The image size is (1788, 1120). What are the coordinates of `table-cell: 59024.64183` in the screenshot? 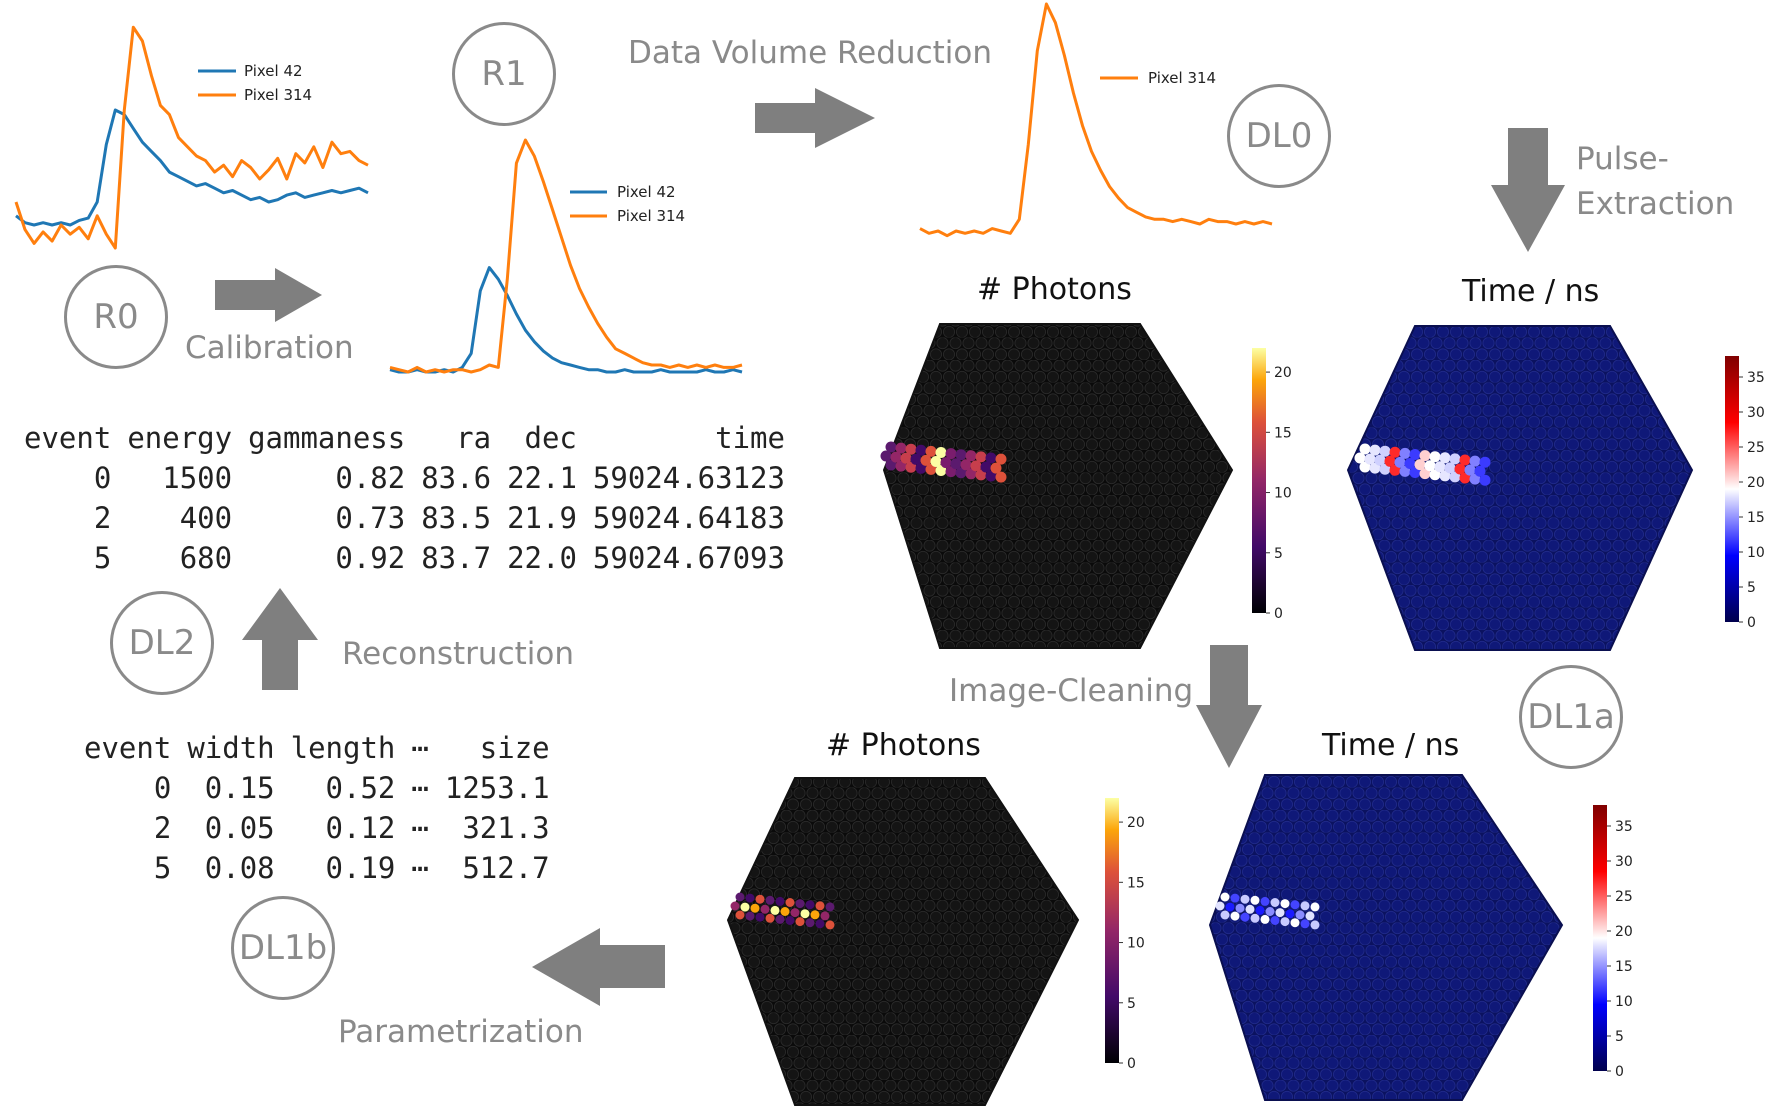 It's located at (688, 518).